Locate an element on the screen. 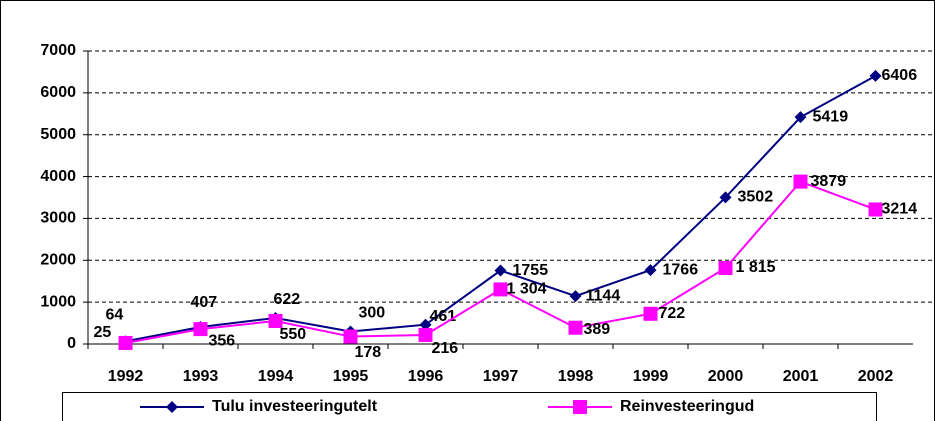  x-tick-label: 1997 is located at coordinates (501, 376).